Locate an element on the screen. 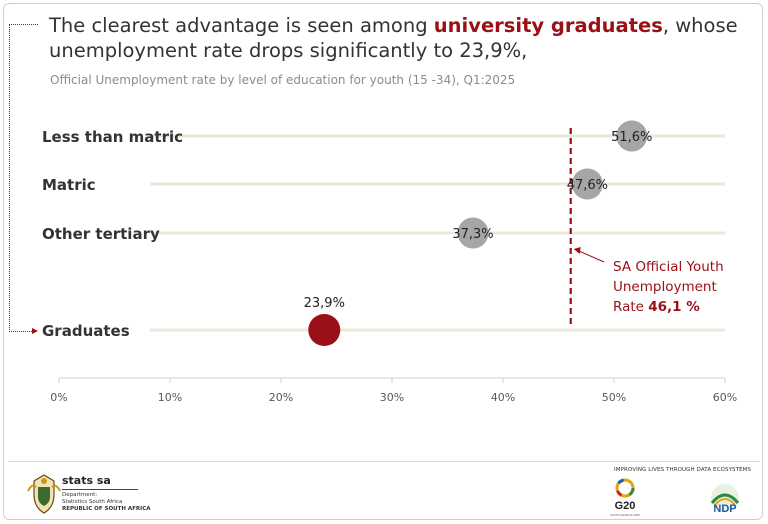  callout-bracket-top is located at coordinates (23, 24).